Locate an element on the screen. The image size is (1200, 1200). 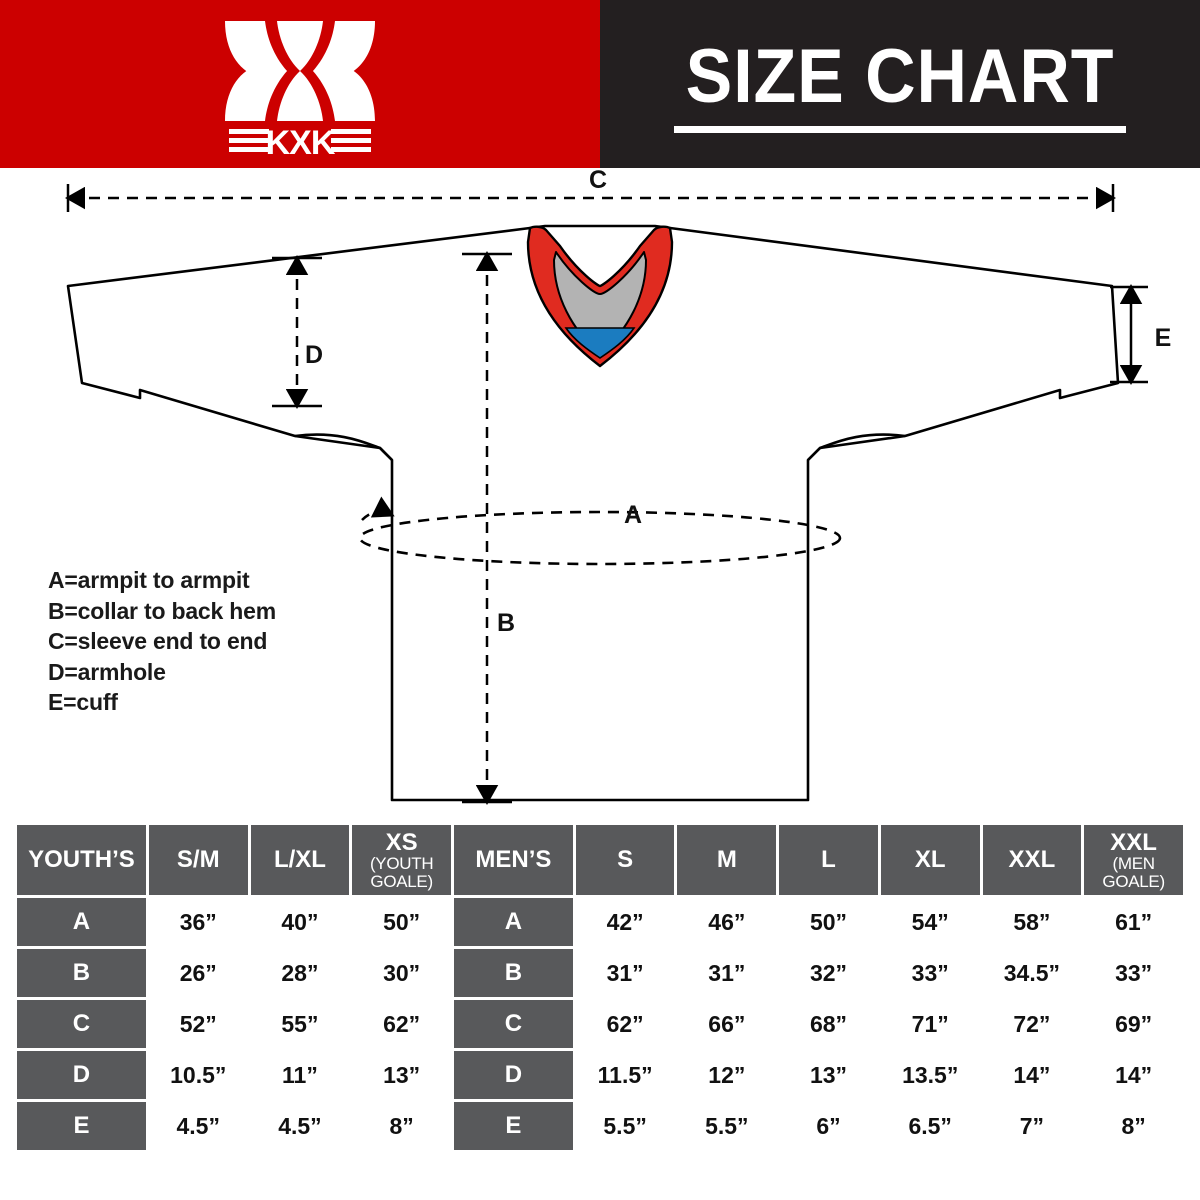
cell-value: 55” is located at coordinates (300, 1024).